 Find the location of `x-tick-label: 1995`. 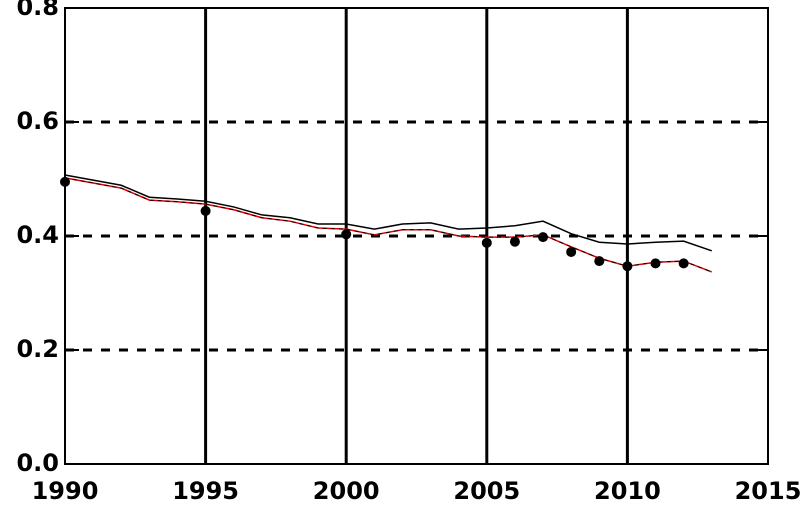

x-tick-label: 1995 is located at coordinates (205, 491).